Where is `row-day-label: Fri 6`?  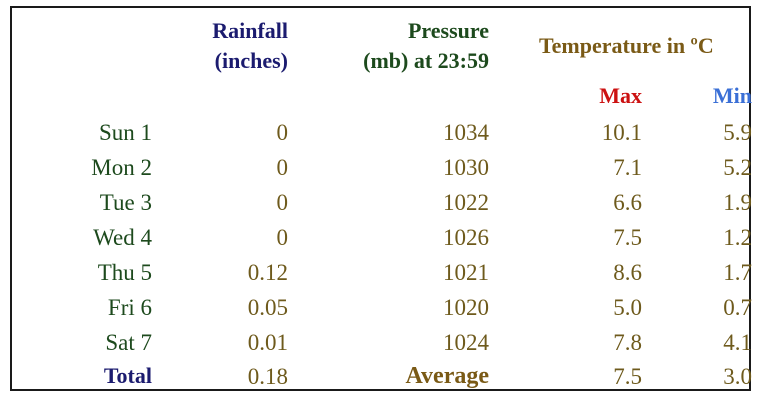
row-day-label: Fri 6 is located at coordinates (129, 307).